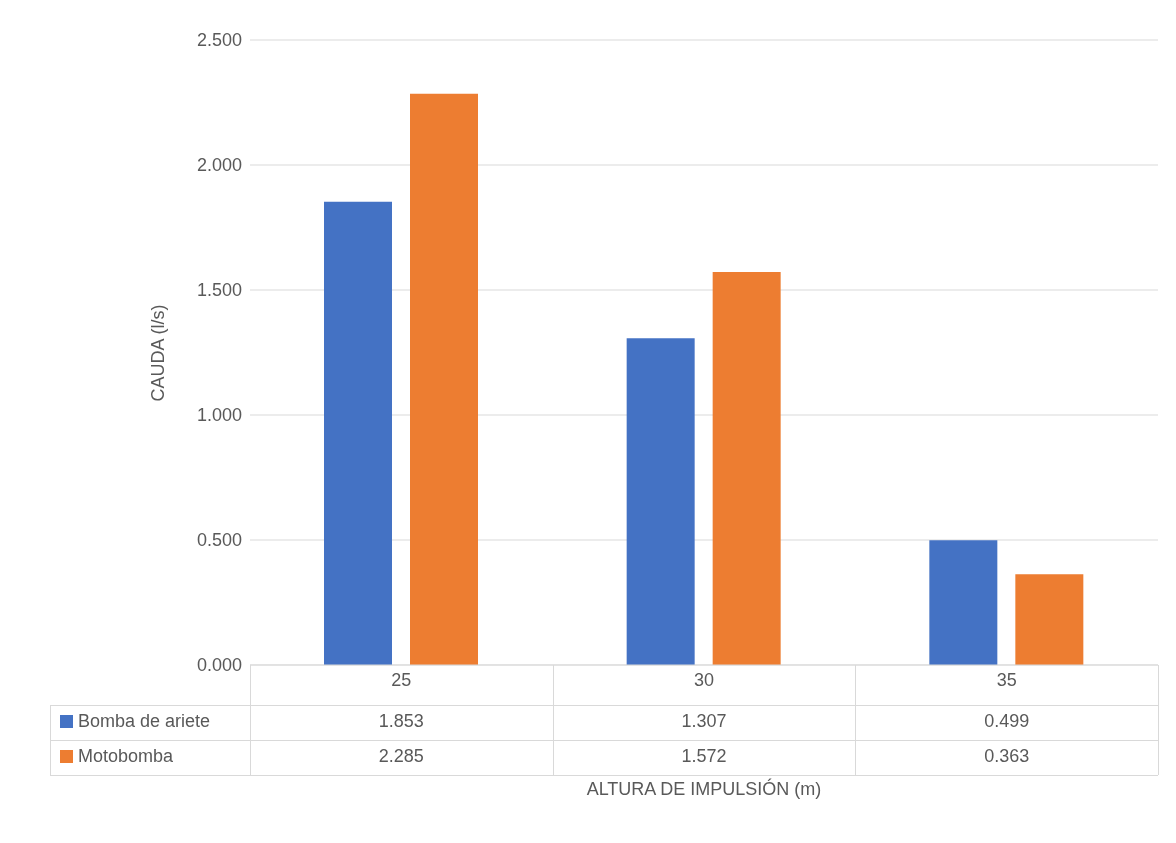 The image size is (1176, 843). What do you see at coordinates (704, 721) in the screenshot?
I see `data-label: 1.307` at bounding box center [704, 721].